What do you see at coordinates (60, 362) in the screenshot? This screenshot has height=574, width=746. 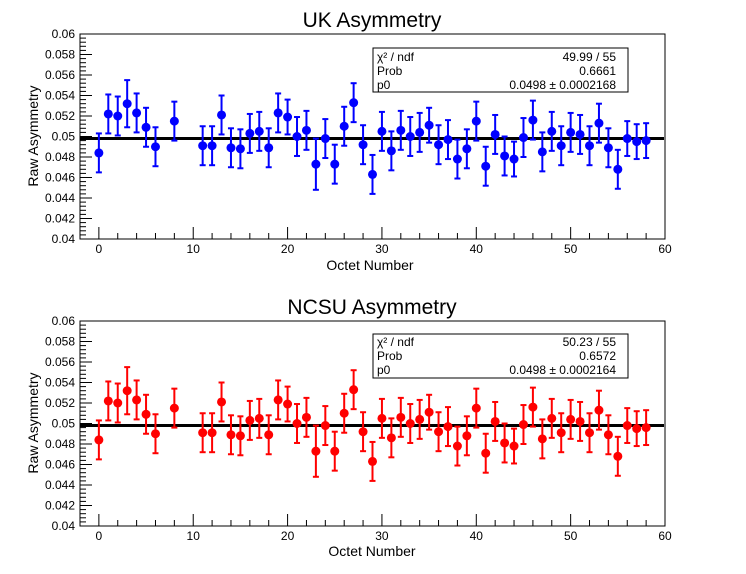 I see `y-tick-label: 0.056` at bounding box center [60, 362].